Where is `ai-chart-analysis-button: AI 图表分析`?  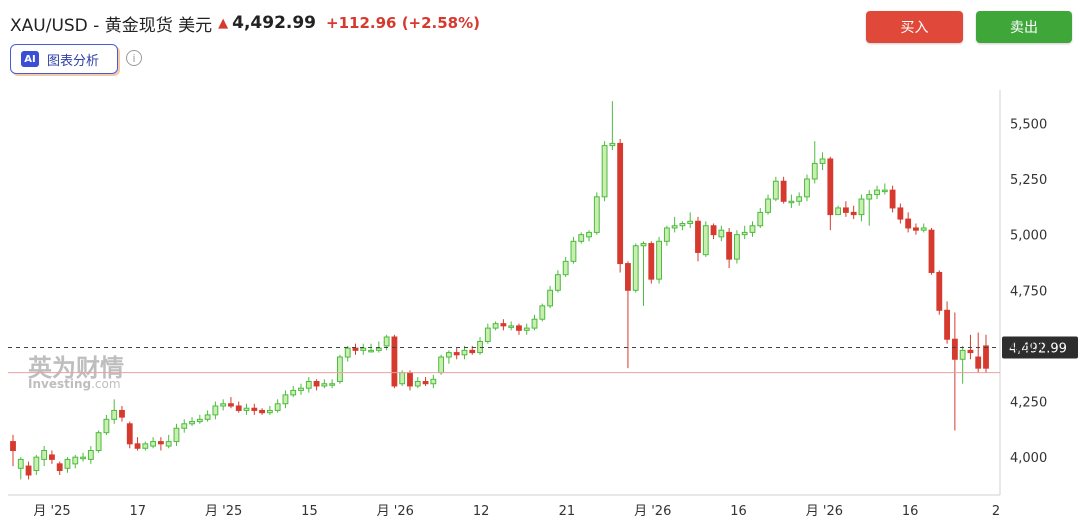 ai-chart-analysis-button: AI 图表分析 is located at coordinates (64, 59).